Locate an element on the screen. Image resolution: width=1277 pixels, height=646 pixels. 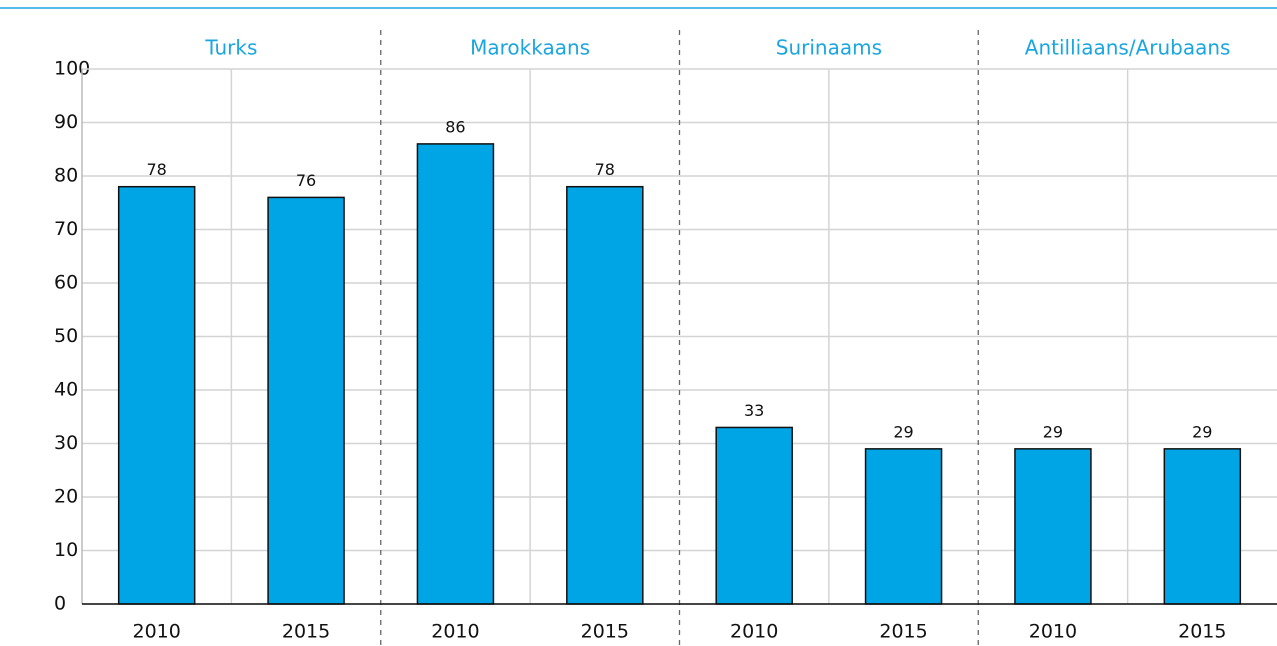
y-tick-label: 30 is located at coordinates (66, 443).